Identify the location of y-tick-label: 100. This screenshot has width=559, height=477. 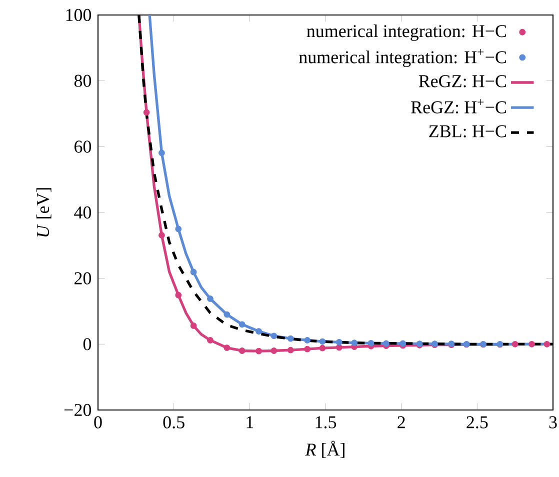
(79, 15).